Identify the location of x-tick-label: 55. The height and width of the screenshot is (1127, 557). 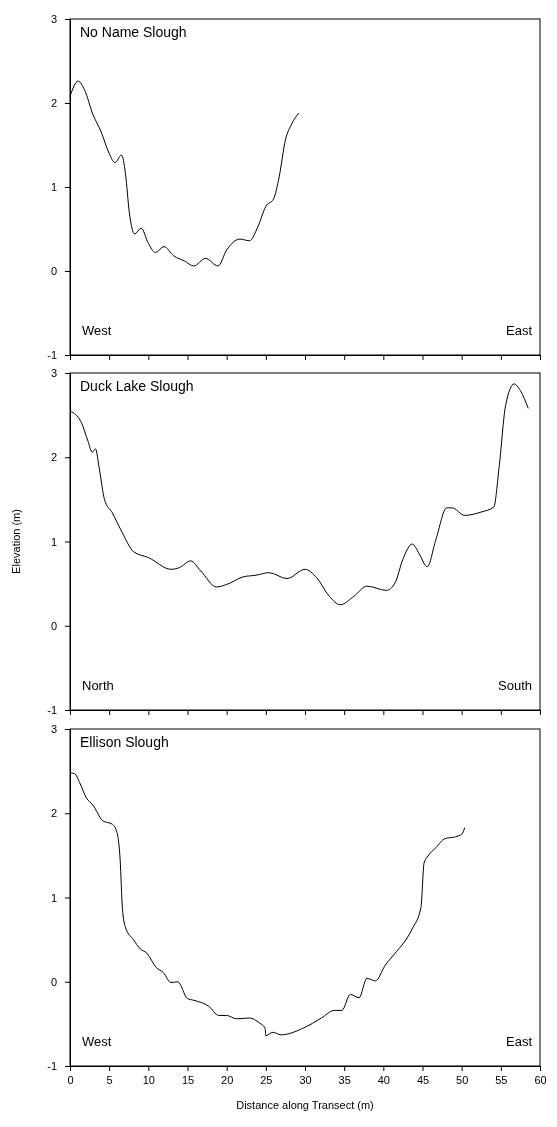
(501, 1079).